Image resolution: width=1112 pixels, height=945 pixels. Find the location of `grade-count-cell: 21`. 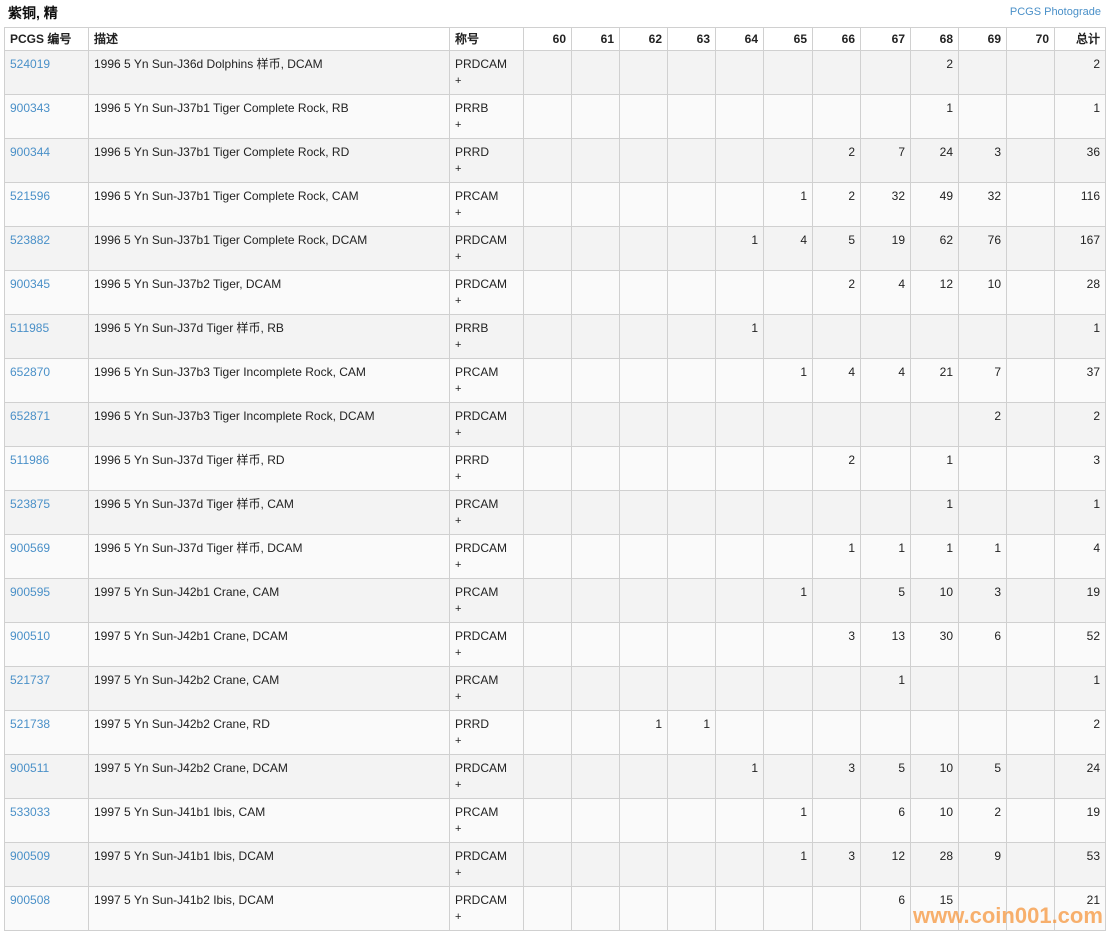

grade-count-cell: 21 is located at coordinates (934, 380).